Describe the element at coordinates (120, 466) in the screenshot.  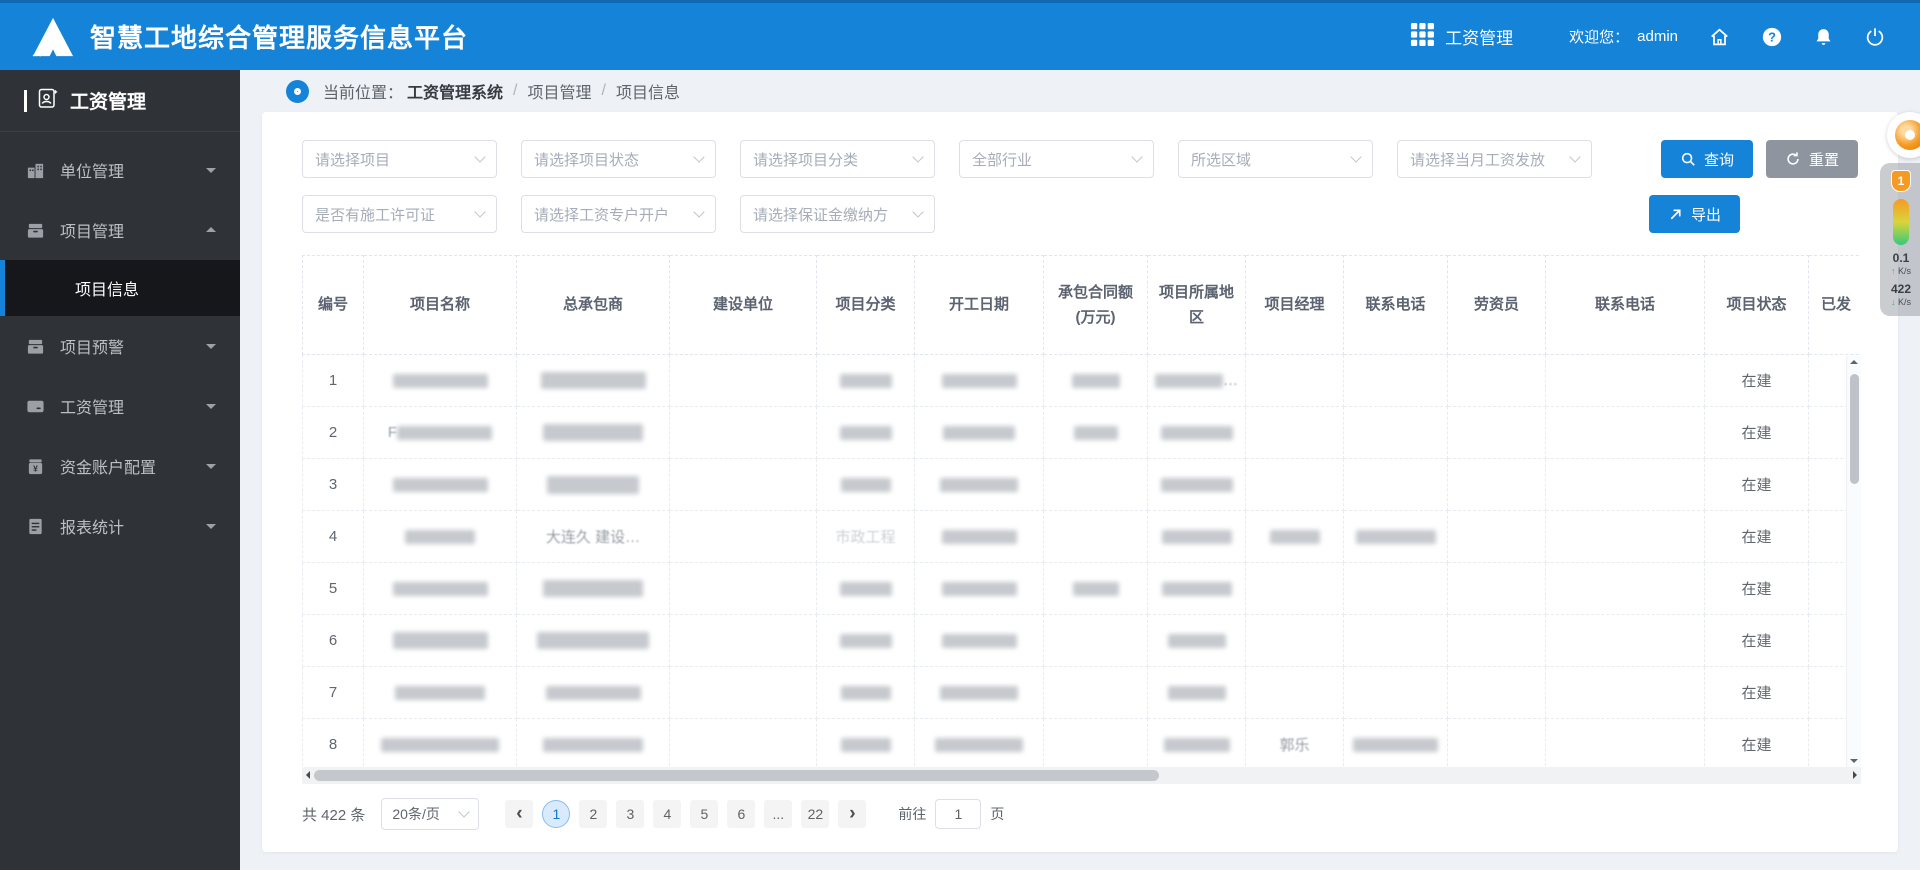
I see `sidebar-item-fund-account-config: ¥ 资金账户配置` at that location.